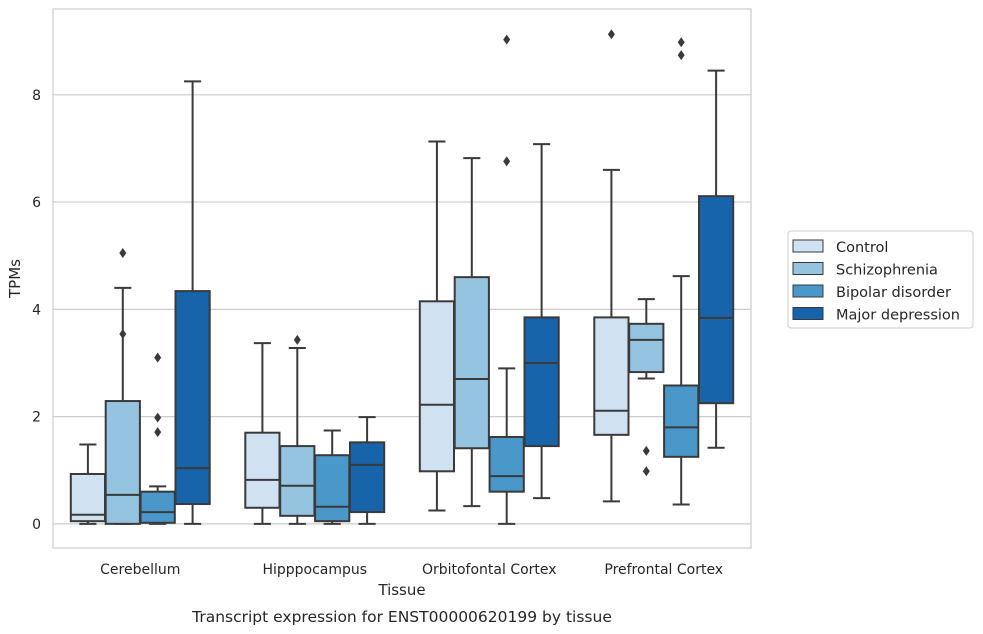 This screenshot has width=983, height=634. What do you see at coordinates (489, 570) in the screenshot?
I see `x-tick-label: Orbitofontal Cortex` at bounding box center [489, 570].